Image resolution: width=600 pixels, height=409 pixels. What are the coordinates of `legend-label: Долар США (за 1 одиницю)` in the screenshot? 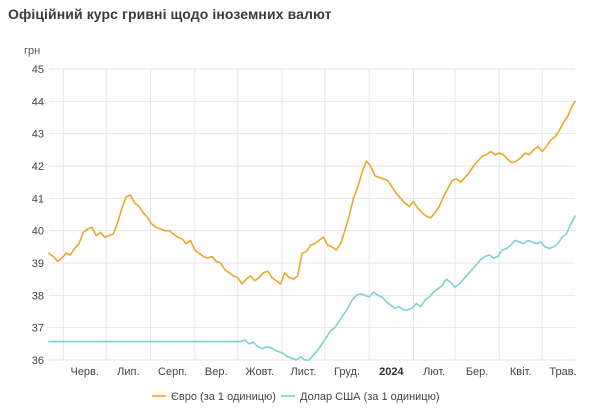 It's located at (370, 397).